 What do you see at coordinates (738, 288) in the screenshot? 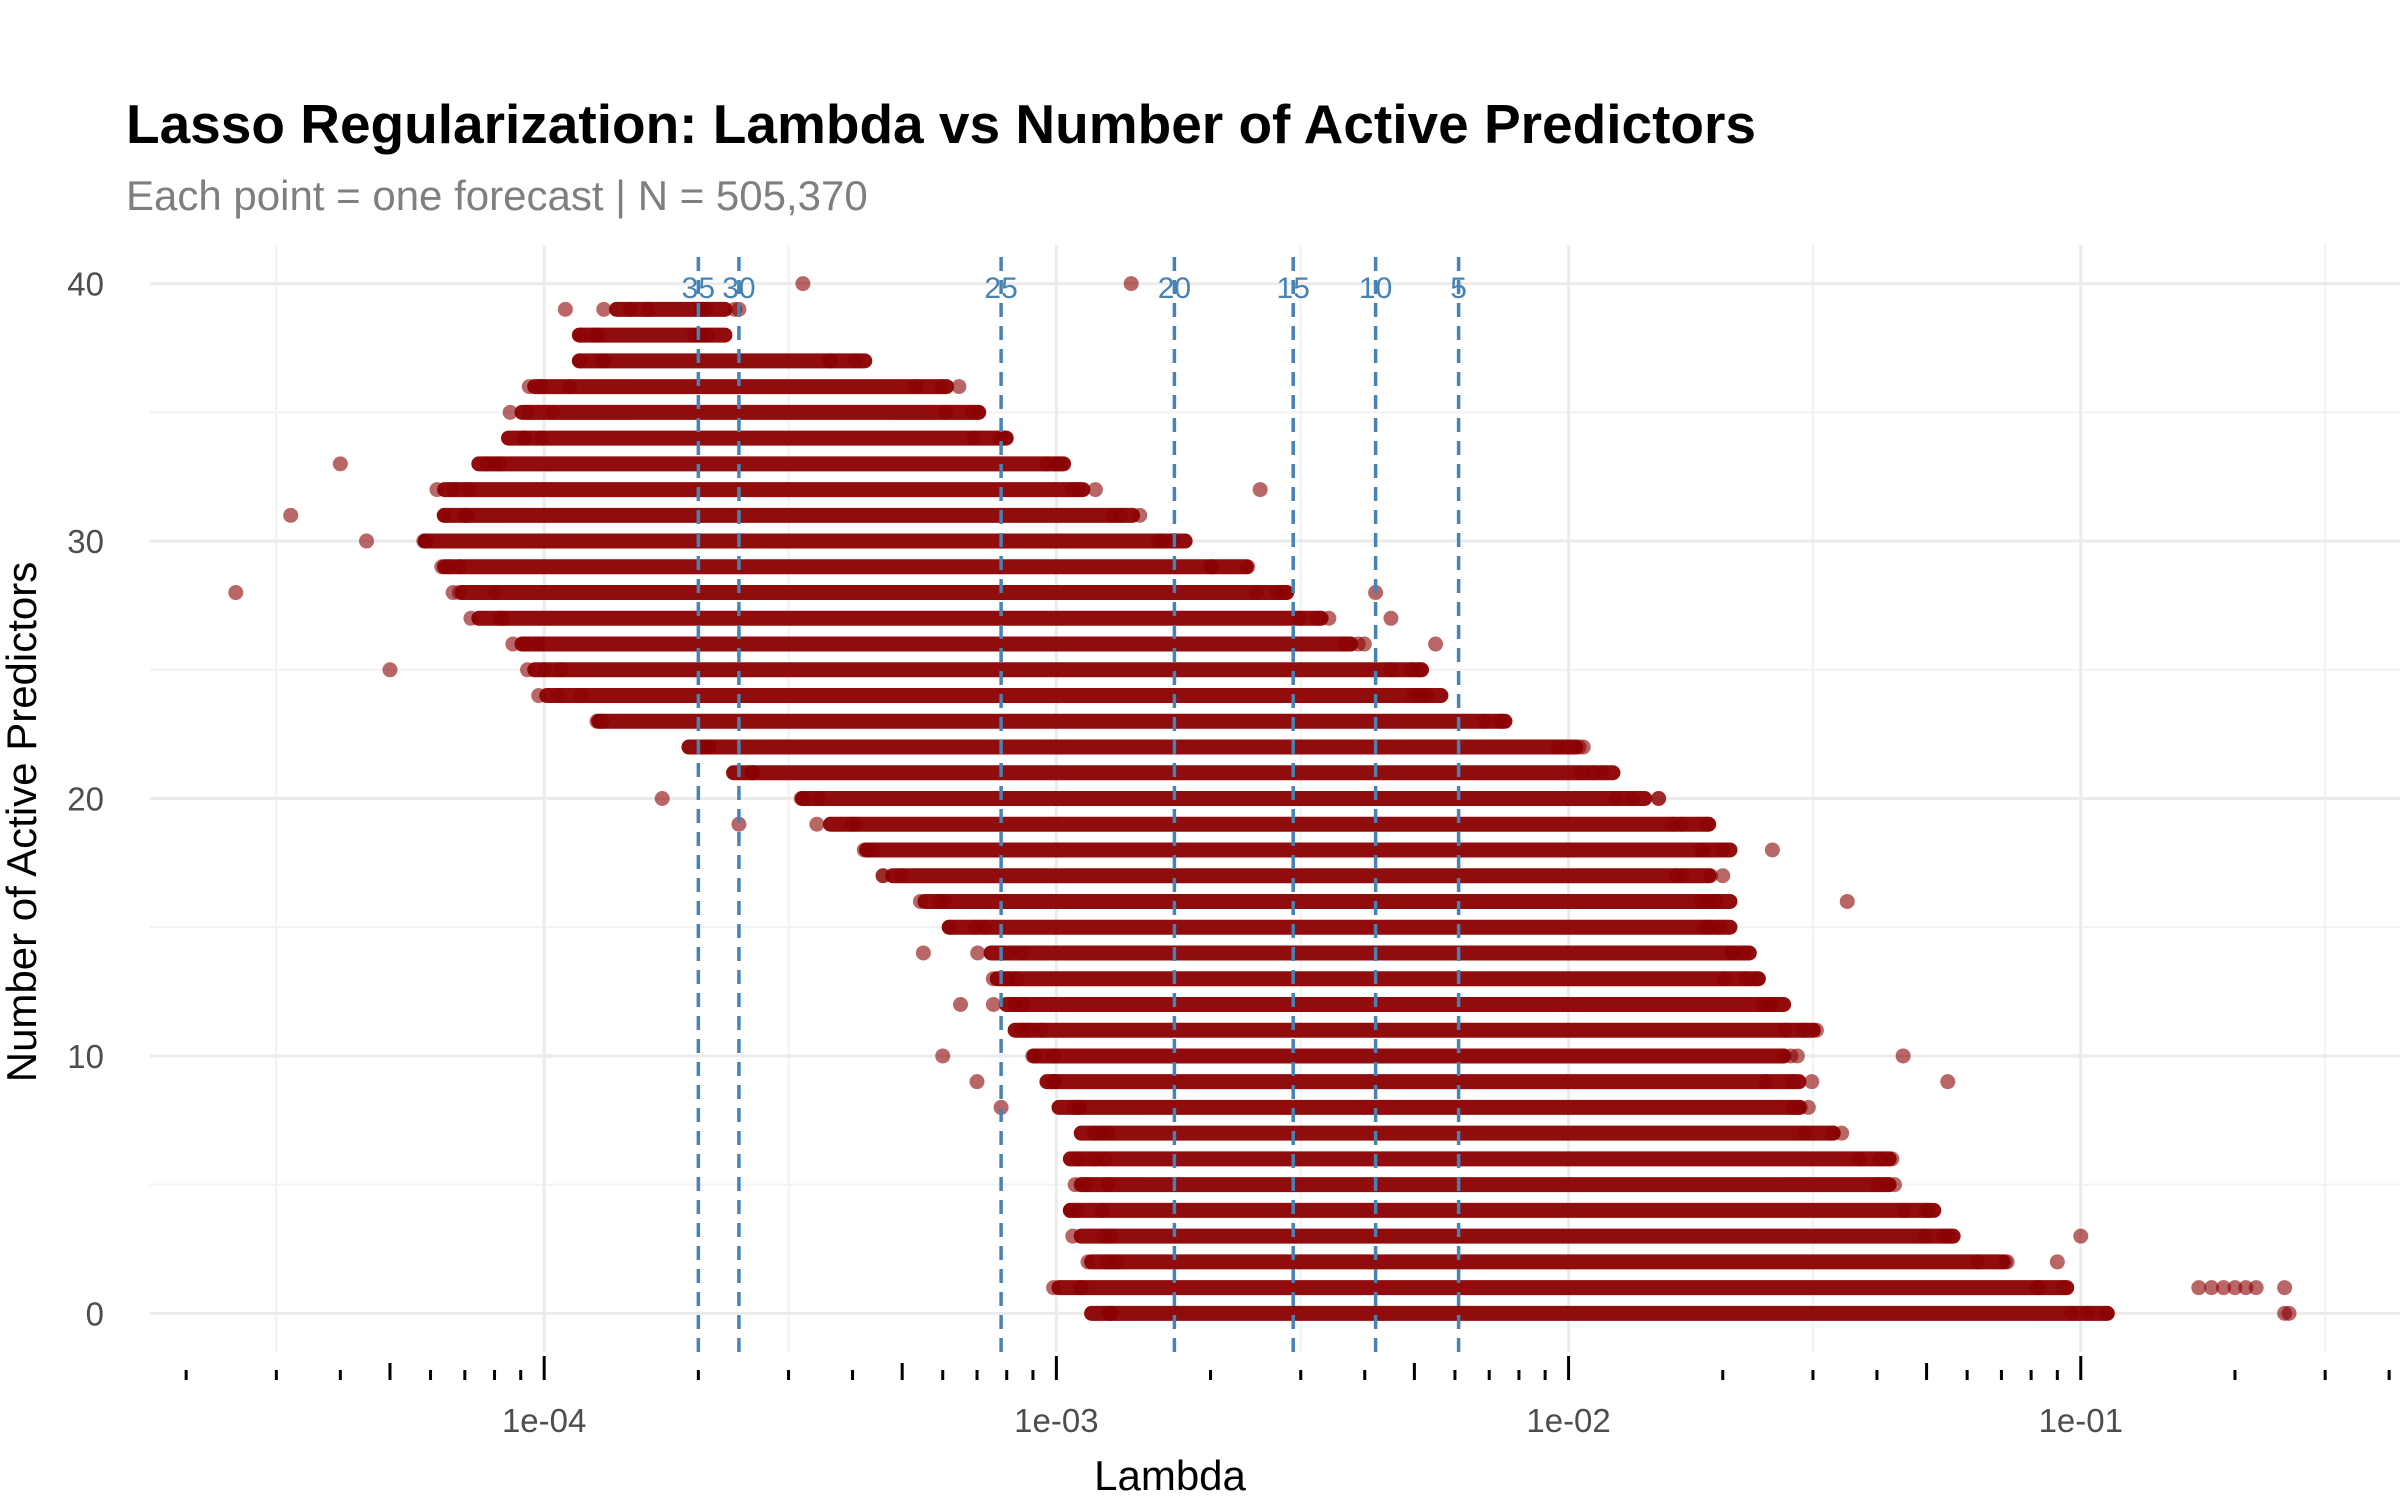
I see `reference-line-label: 30` at bounding box center [738, 288].